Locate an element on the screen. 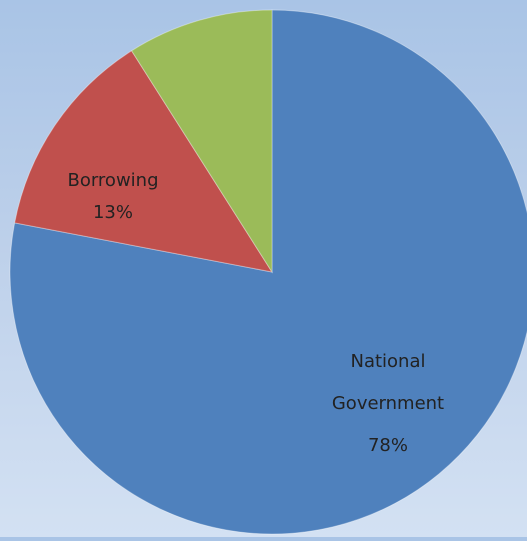 The width and height of the screenshot is (527, 541). slice-name-label: Borrowing is located at coordinates (112, 180).